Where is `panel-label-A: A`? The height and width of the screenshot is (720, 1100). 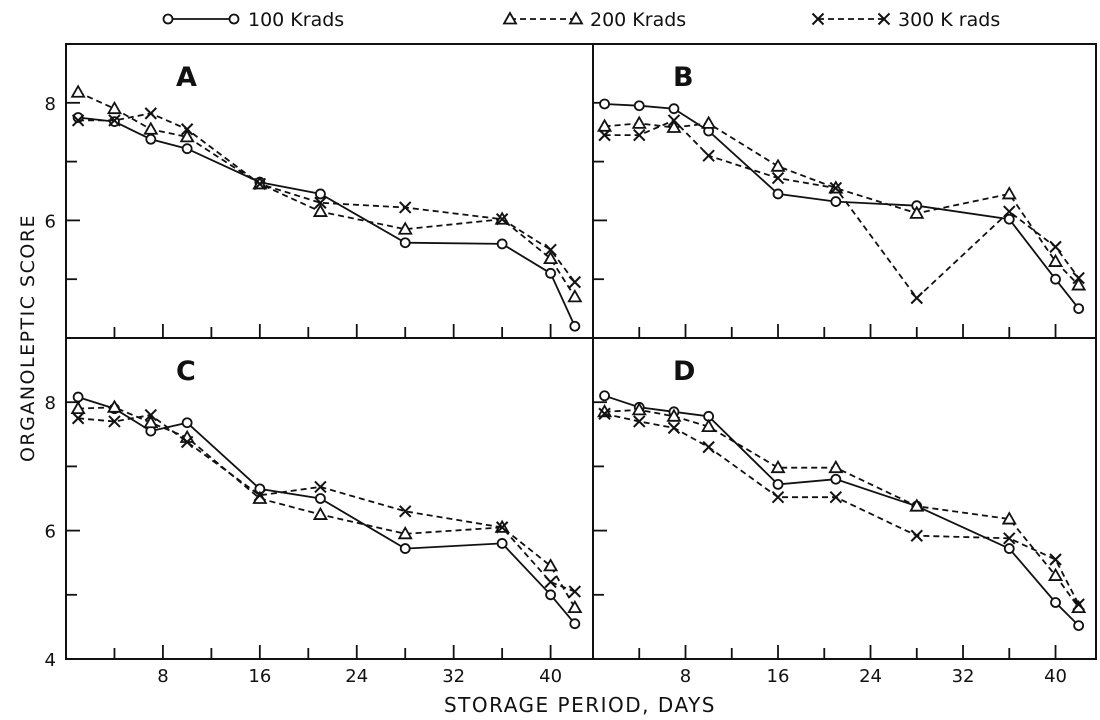
panel-label-A: A is located at coordinates (186, 77).